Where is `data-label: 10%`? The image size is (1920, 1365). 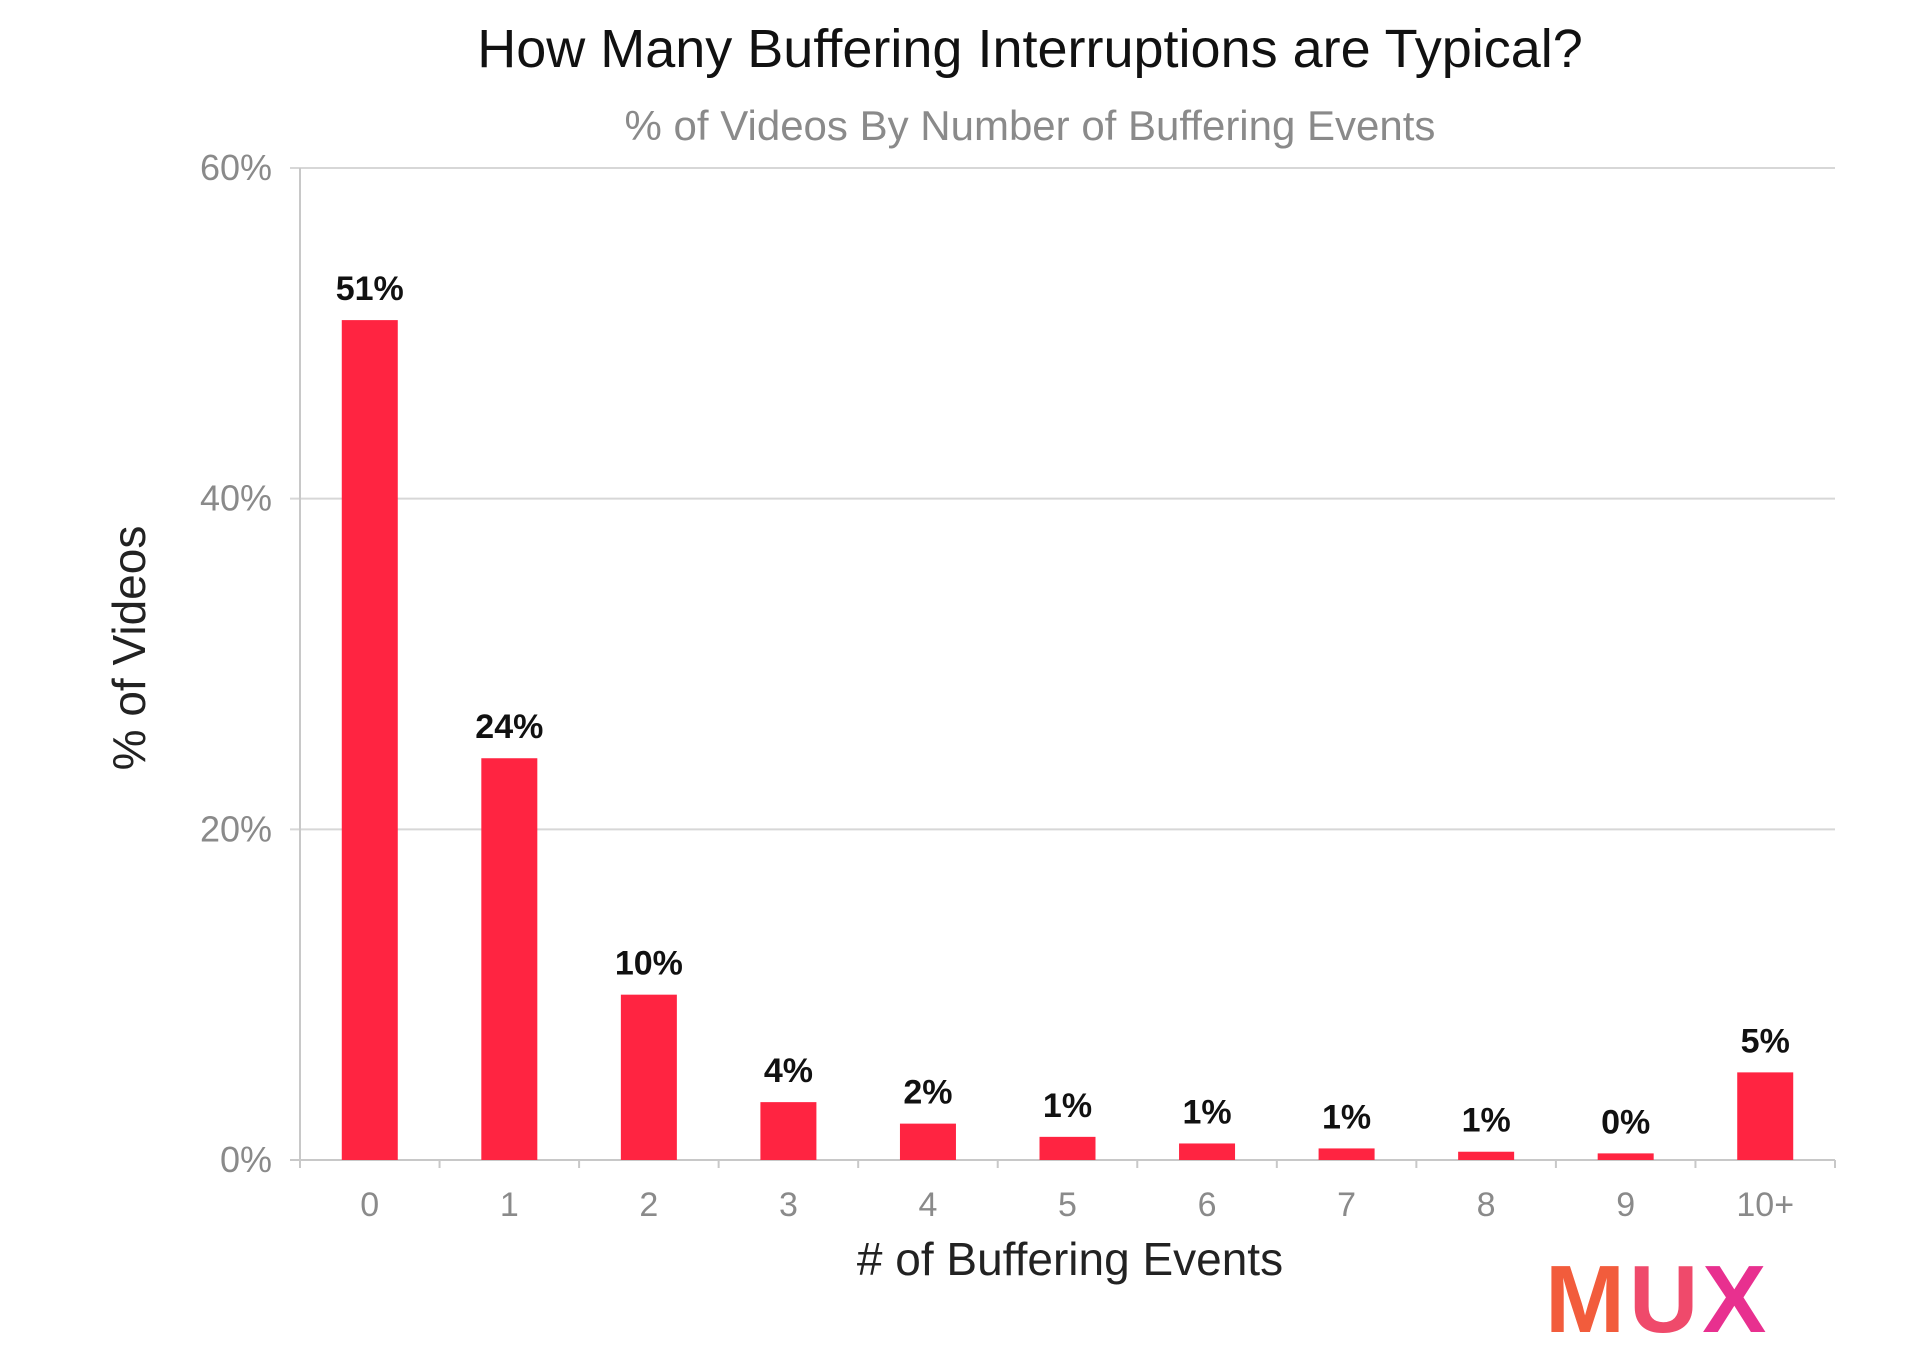
data-label: 10% is located at coordinates (649, 964).